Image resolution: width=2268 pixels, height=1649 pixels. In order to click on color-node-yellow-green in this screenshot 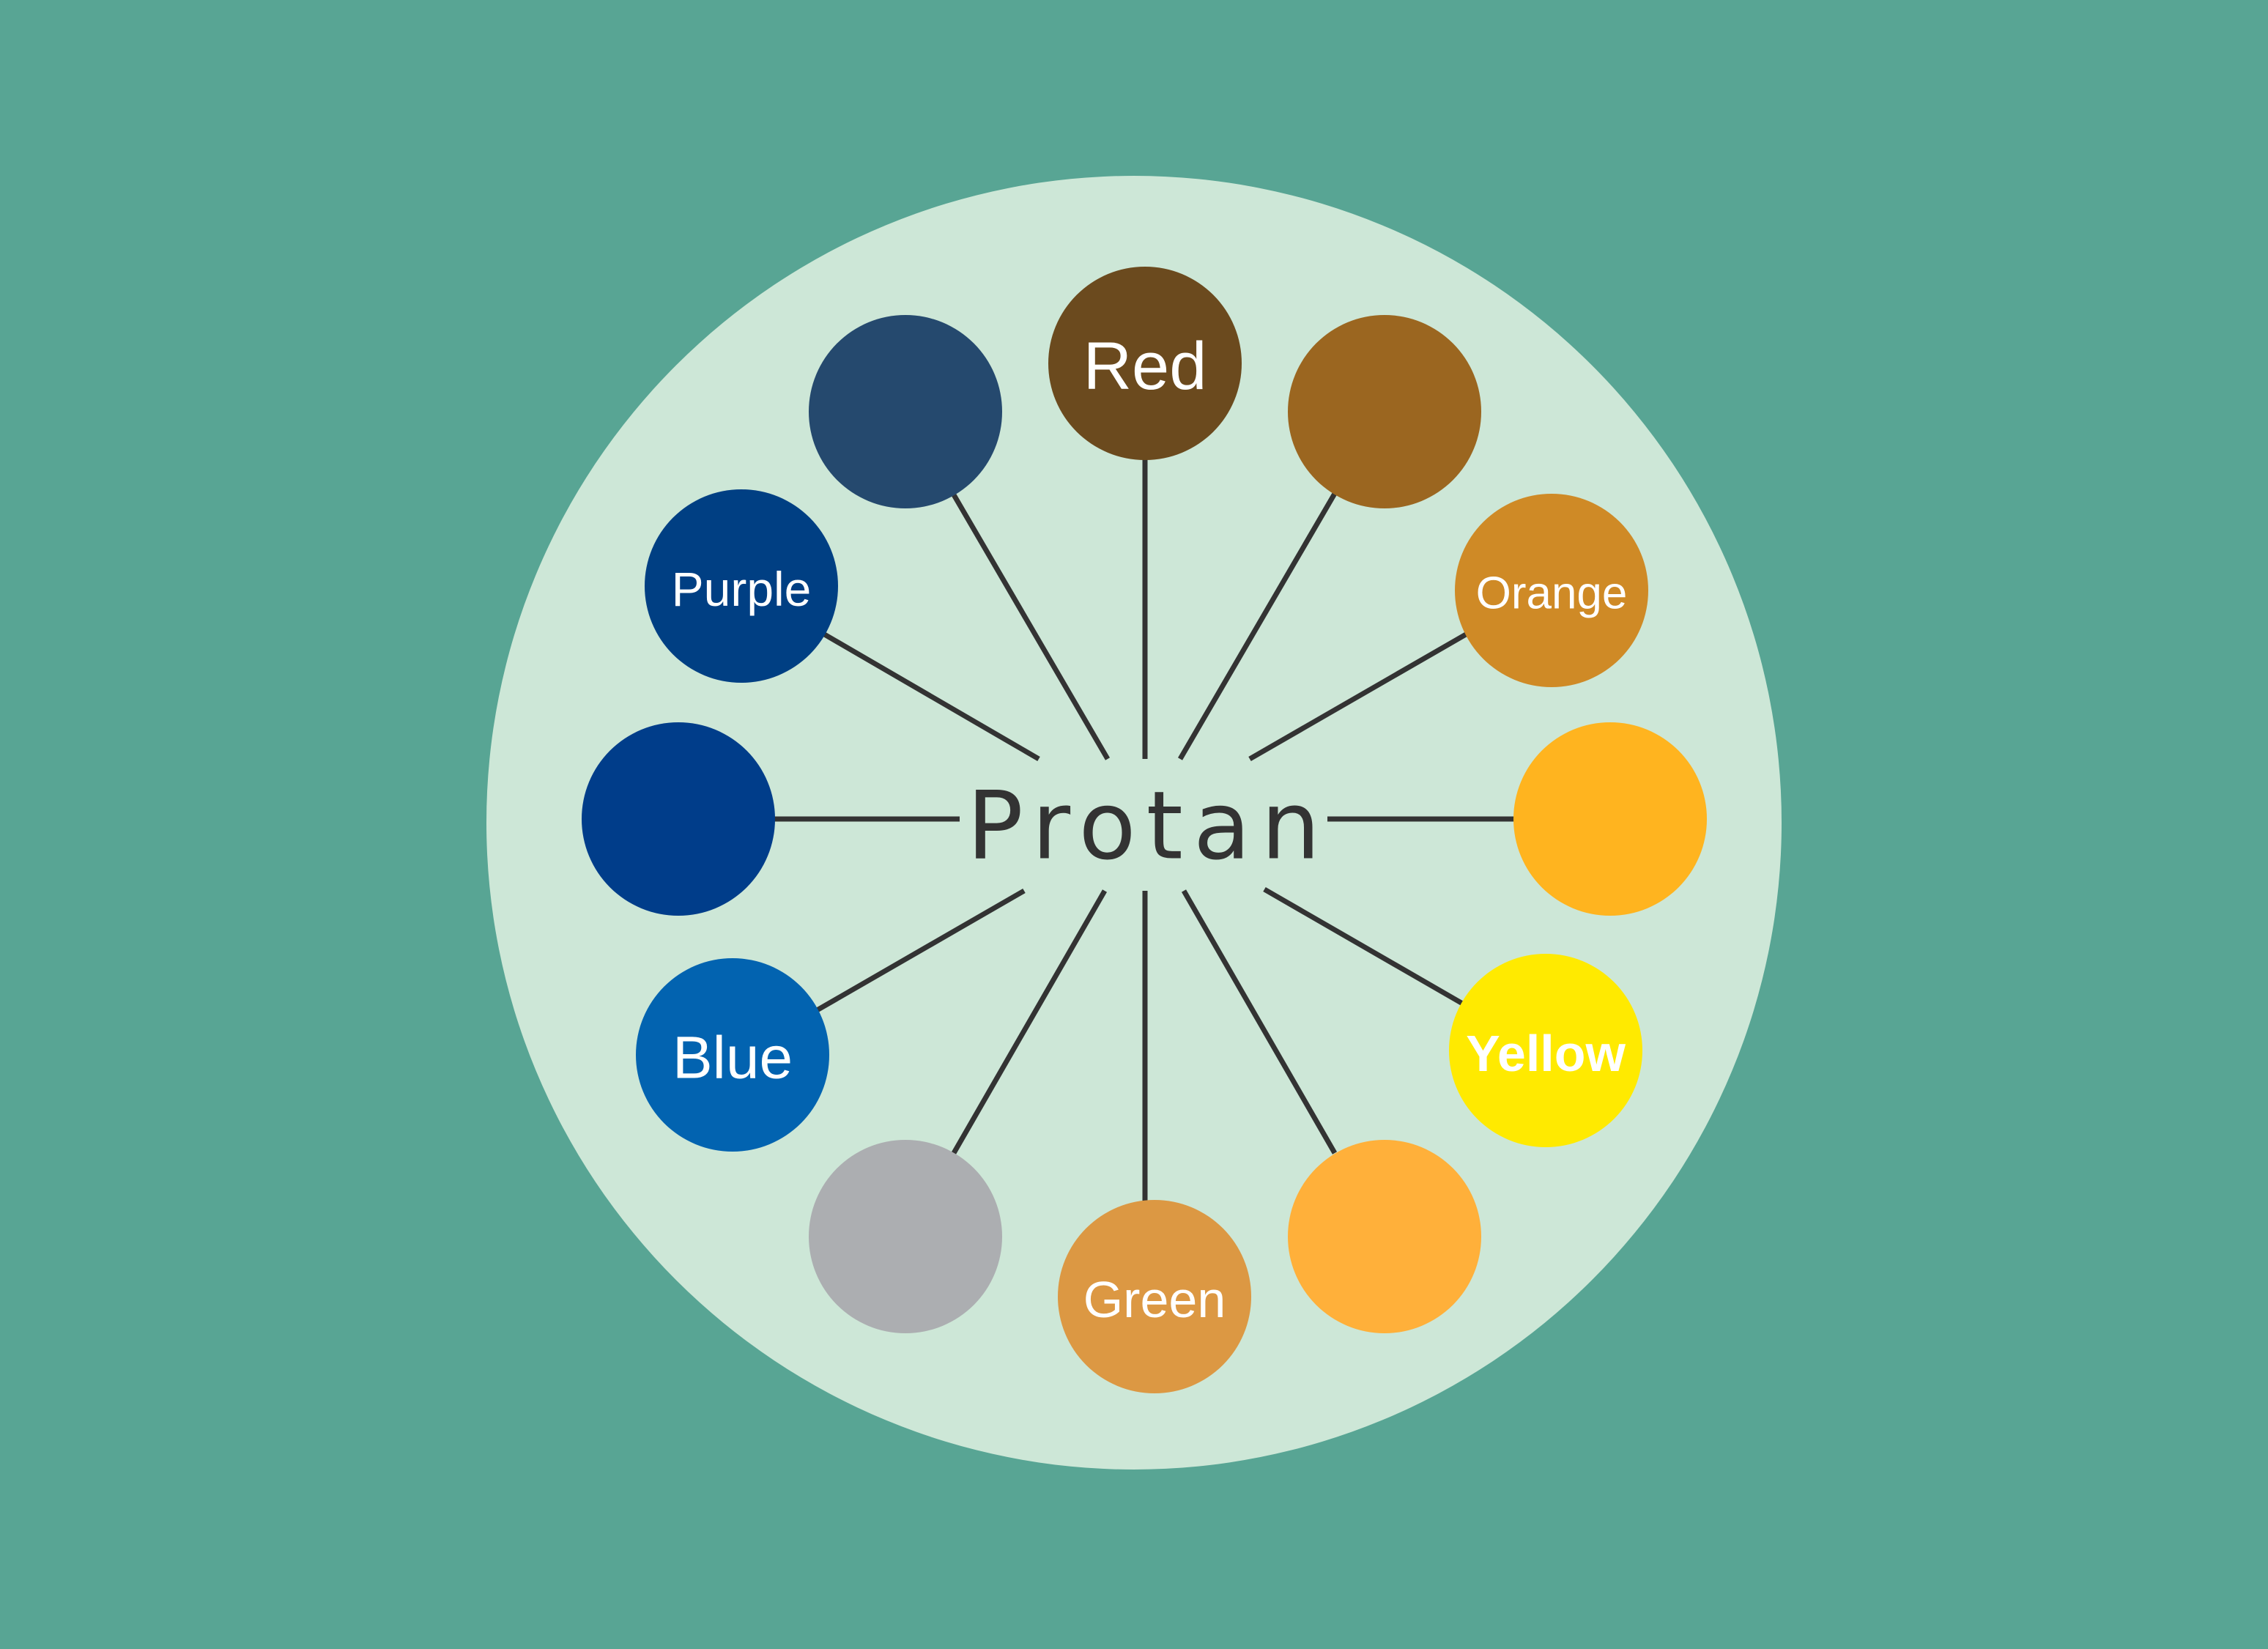, I will do `click(1384, 1236)`.